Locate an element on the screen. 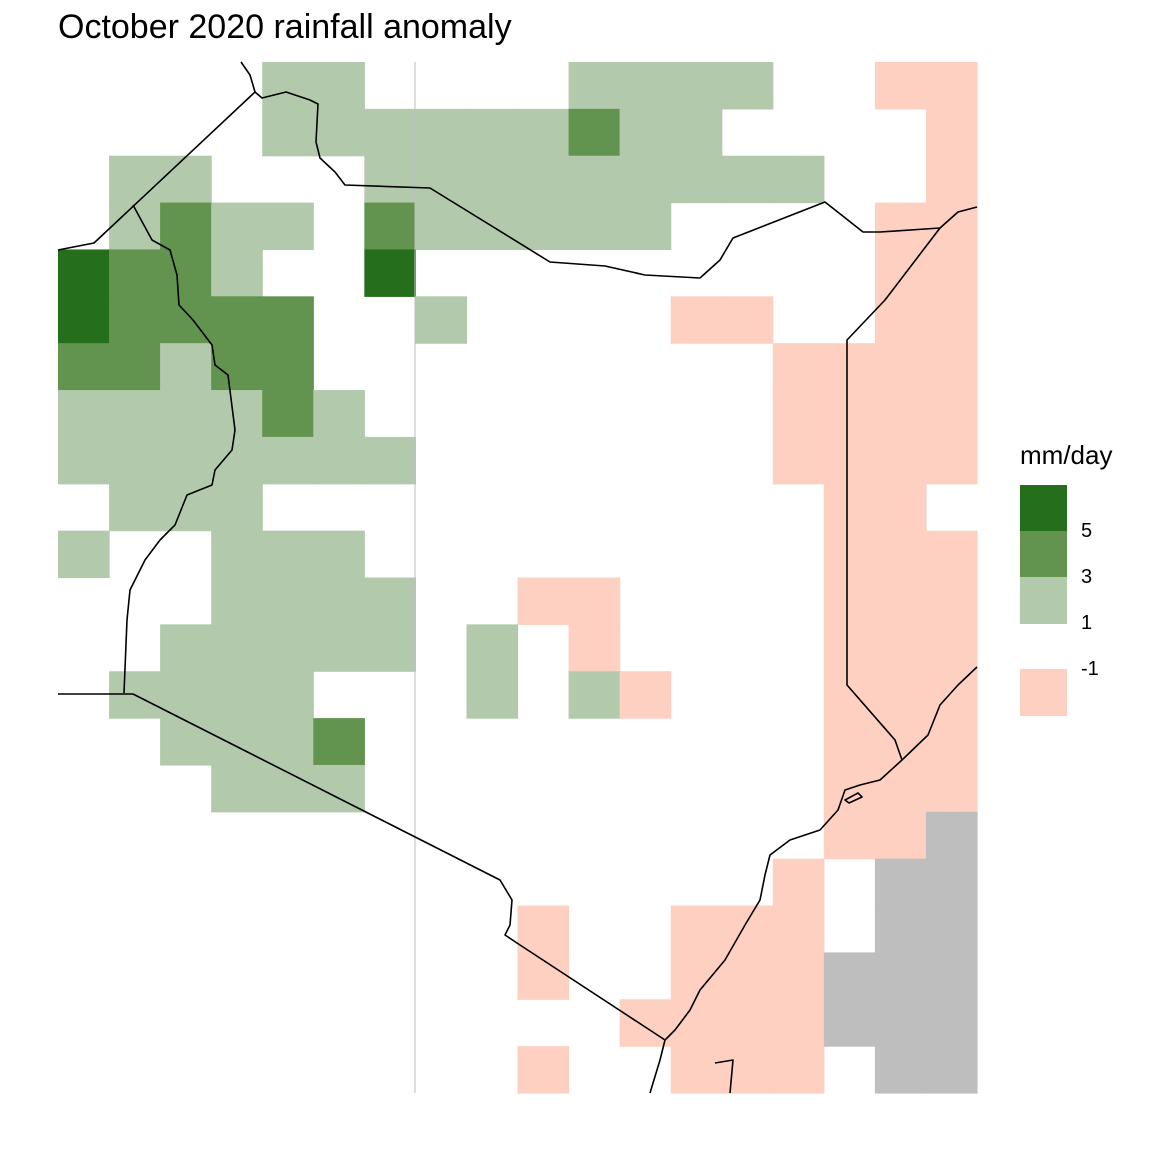  legend-title: mm/day is located at coordinates (1066, 455).